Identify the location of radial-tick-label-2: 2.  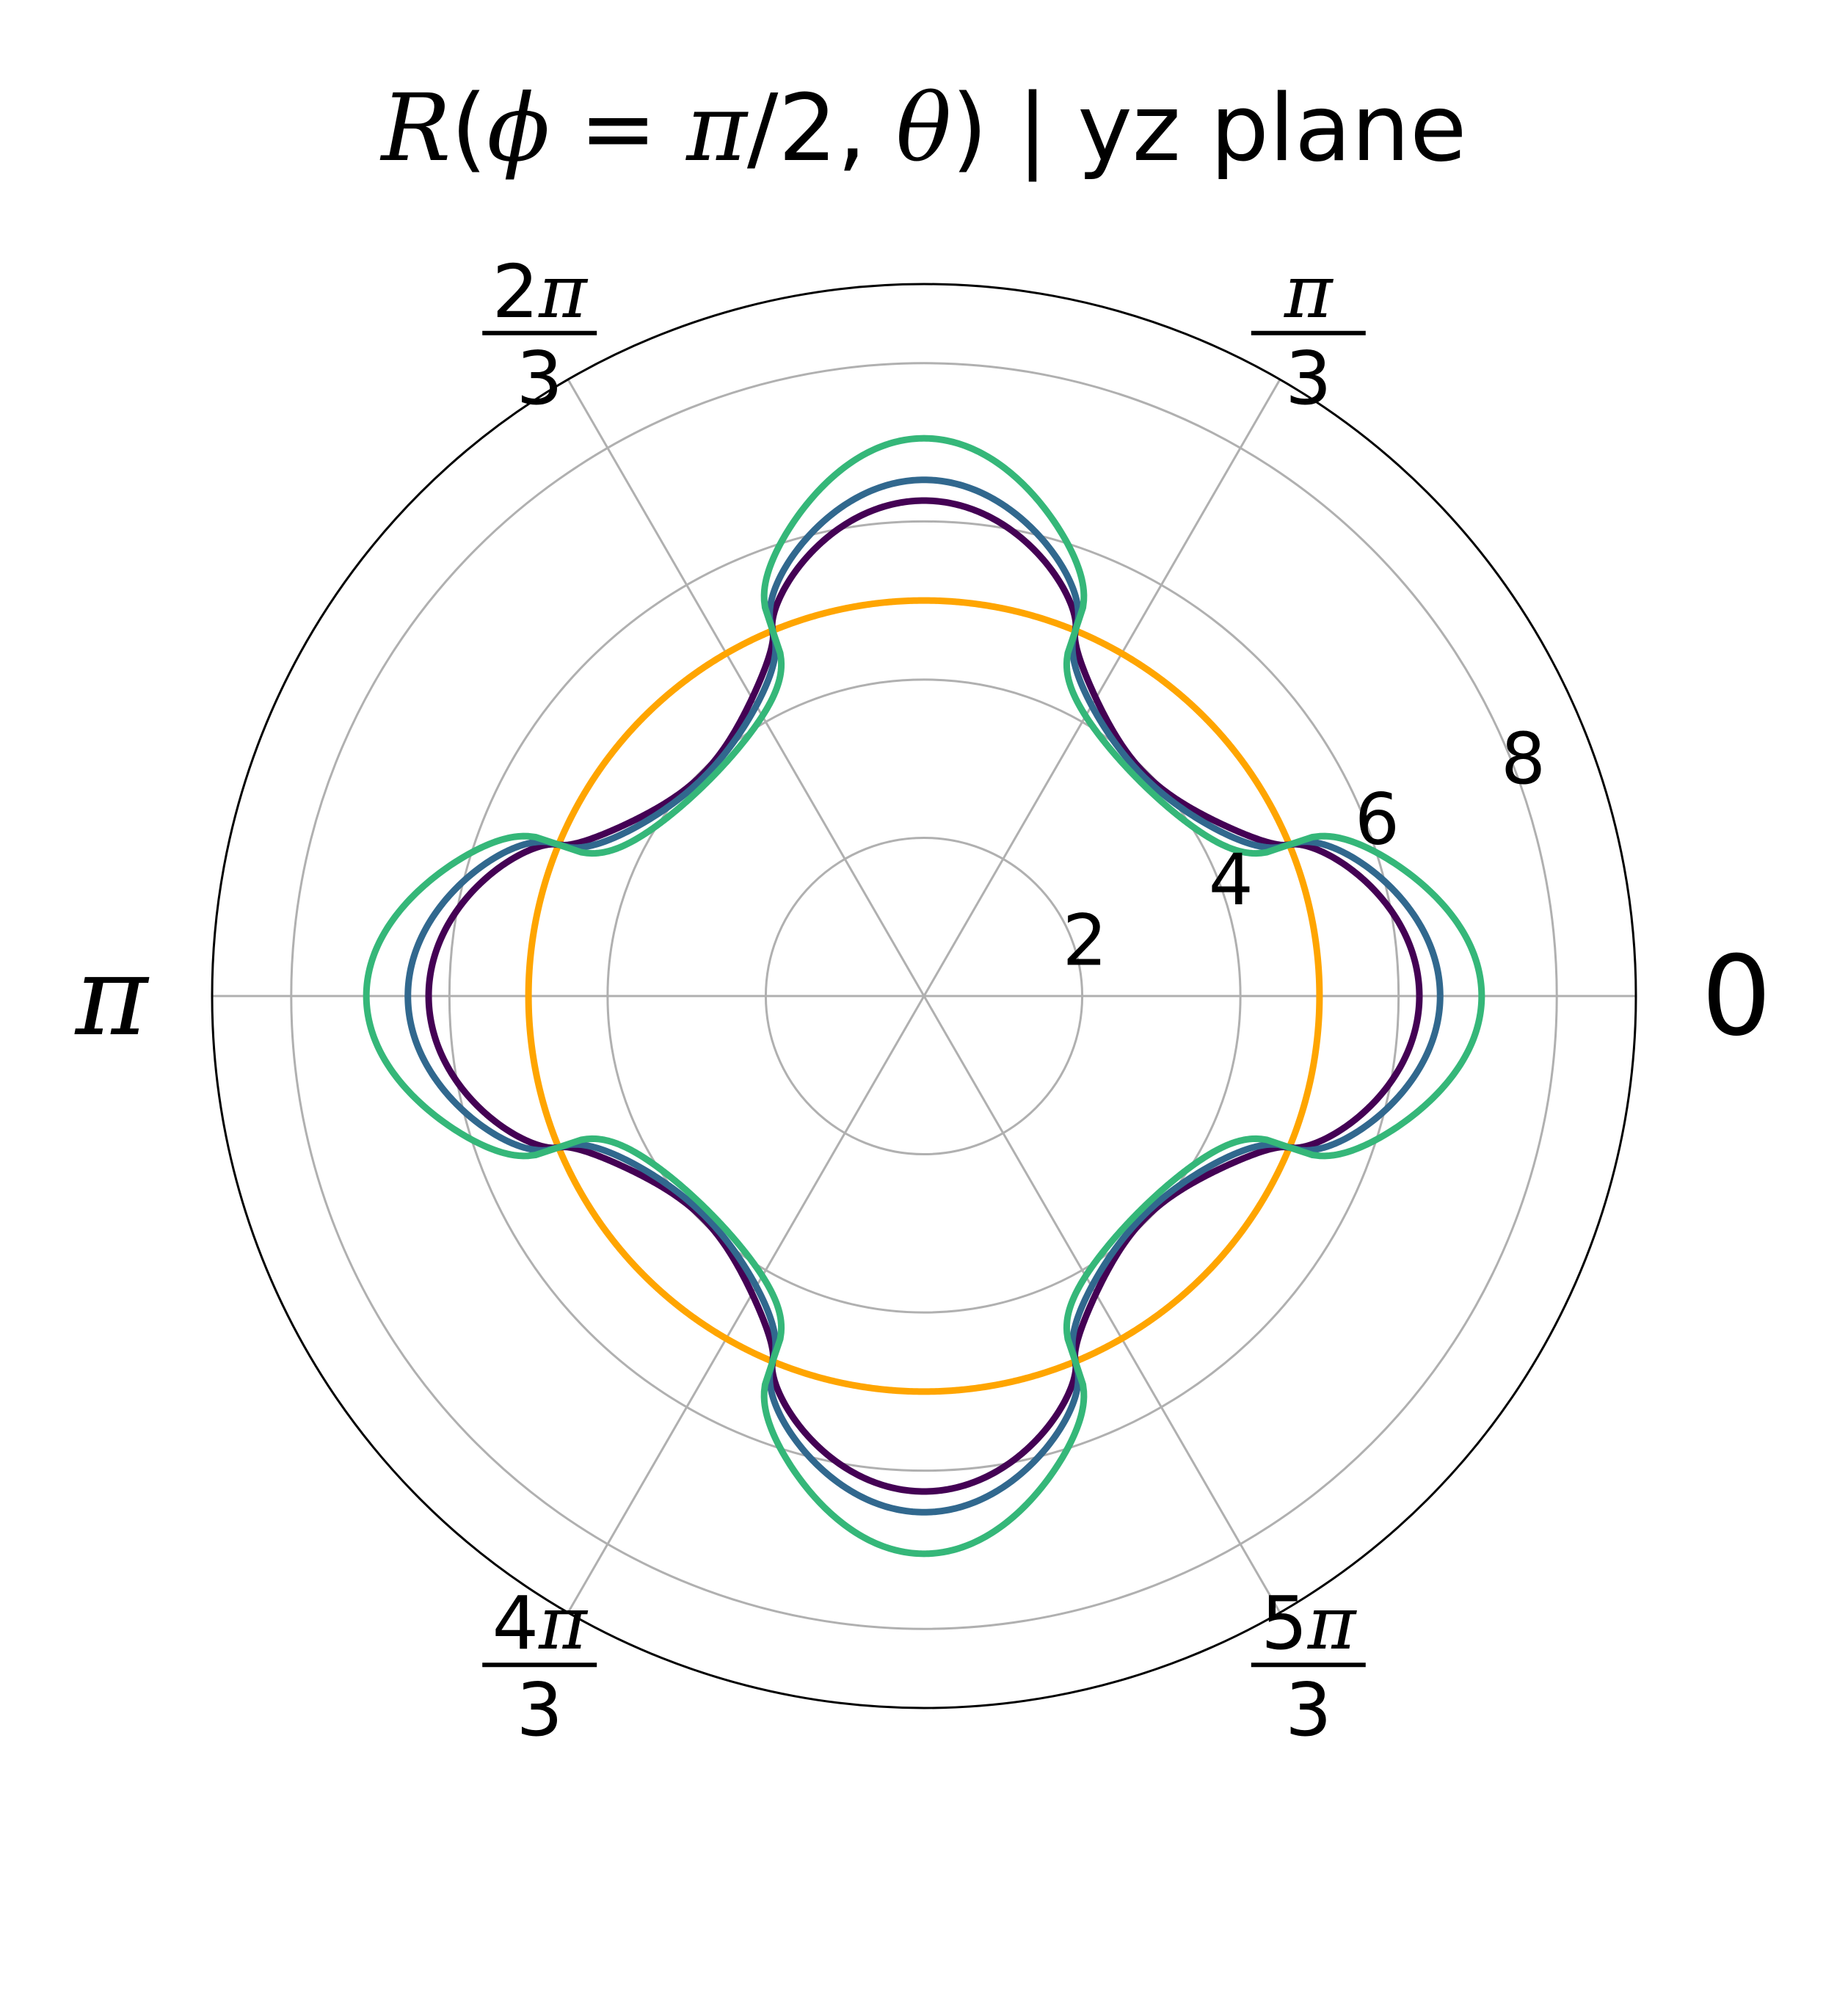
(1085, 941).